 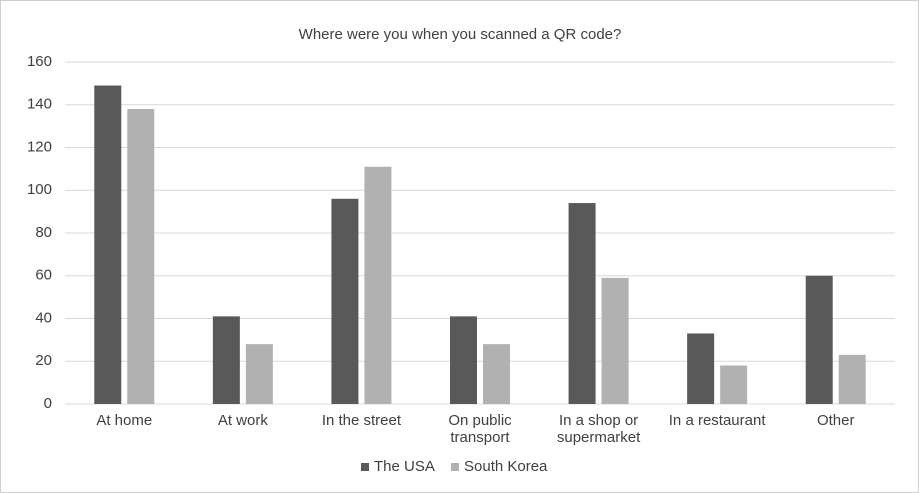 What do you see at coordinates (39, 104) in the screenshot?
I see `y-tick-label: 140` at bounding box center [39, 104].